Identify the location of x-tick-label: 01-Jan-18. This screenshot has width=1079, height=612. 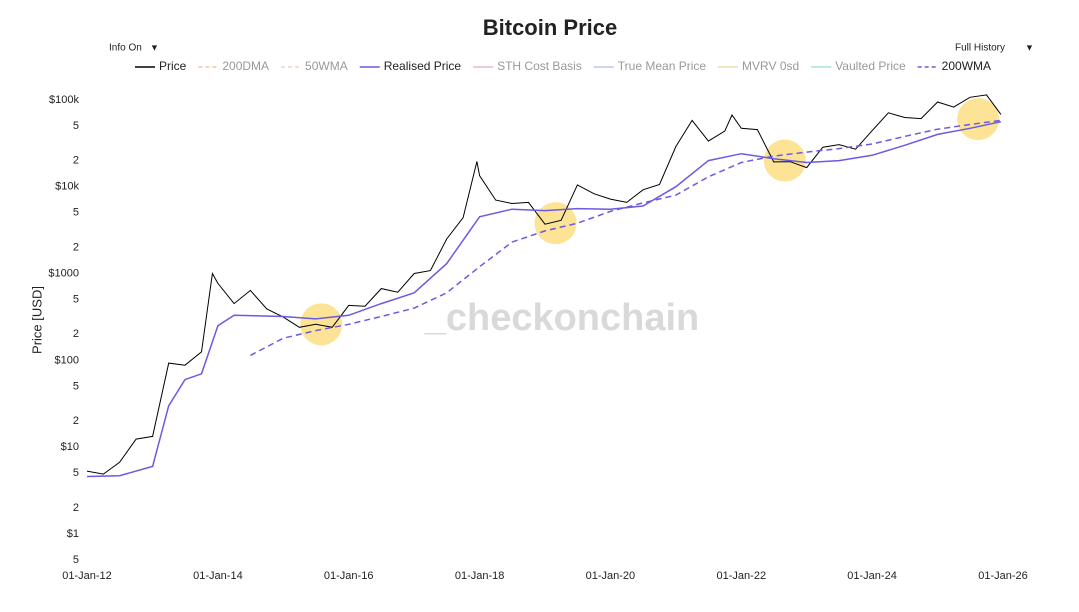
(480, 576).